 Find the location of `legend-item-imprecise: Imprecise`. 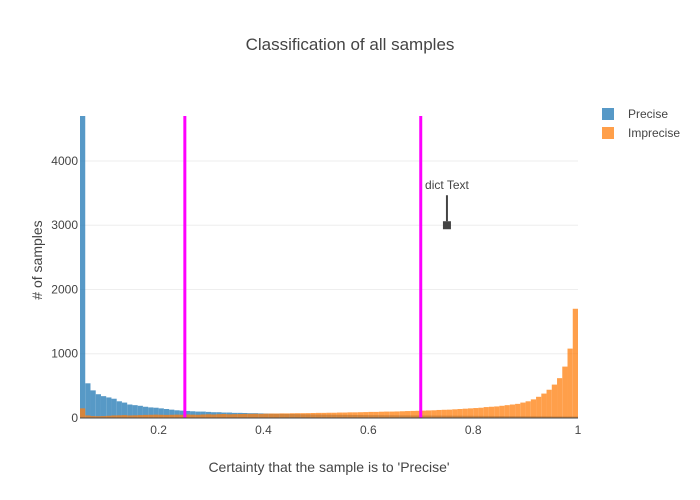

legend-item-imprecise: Imprecise is located at coordinates (641, 133).